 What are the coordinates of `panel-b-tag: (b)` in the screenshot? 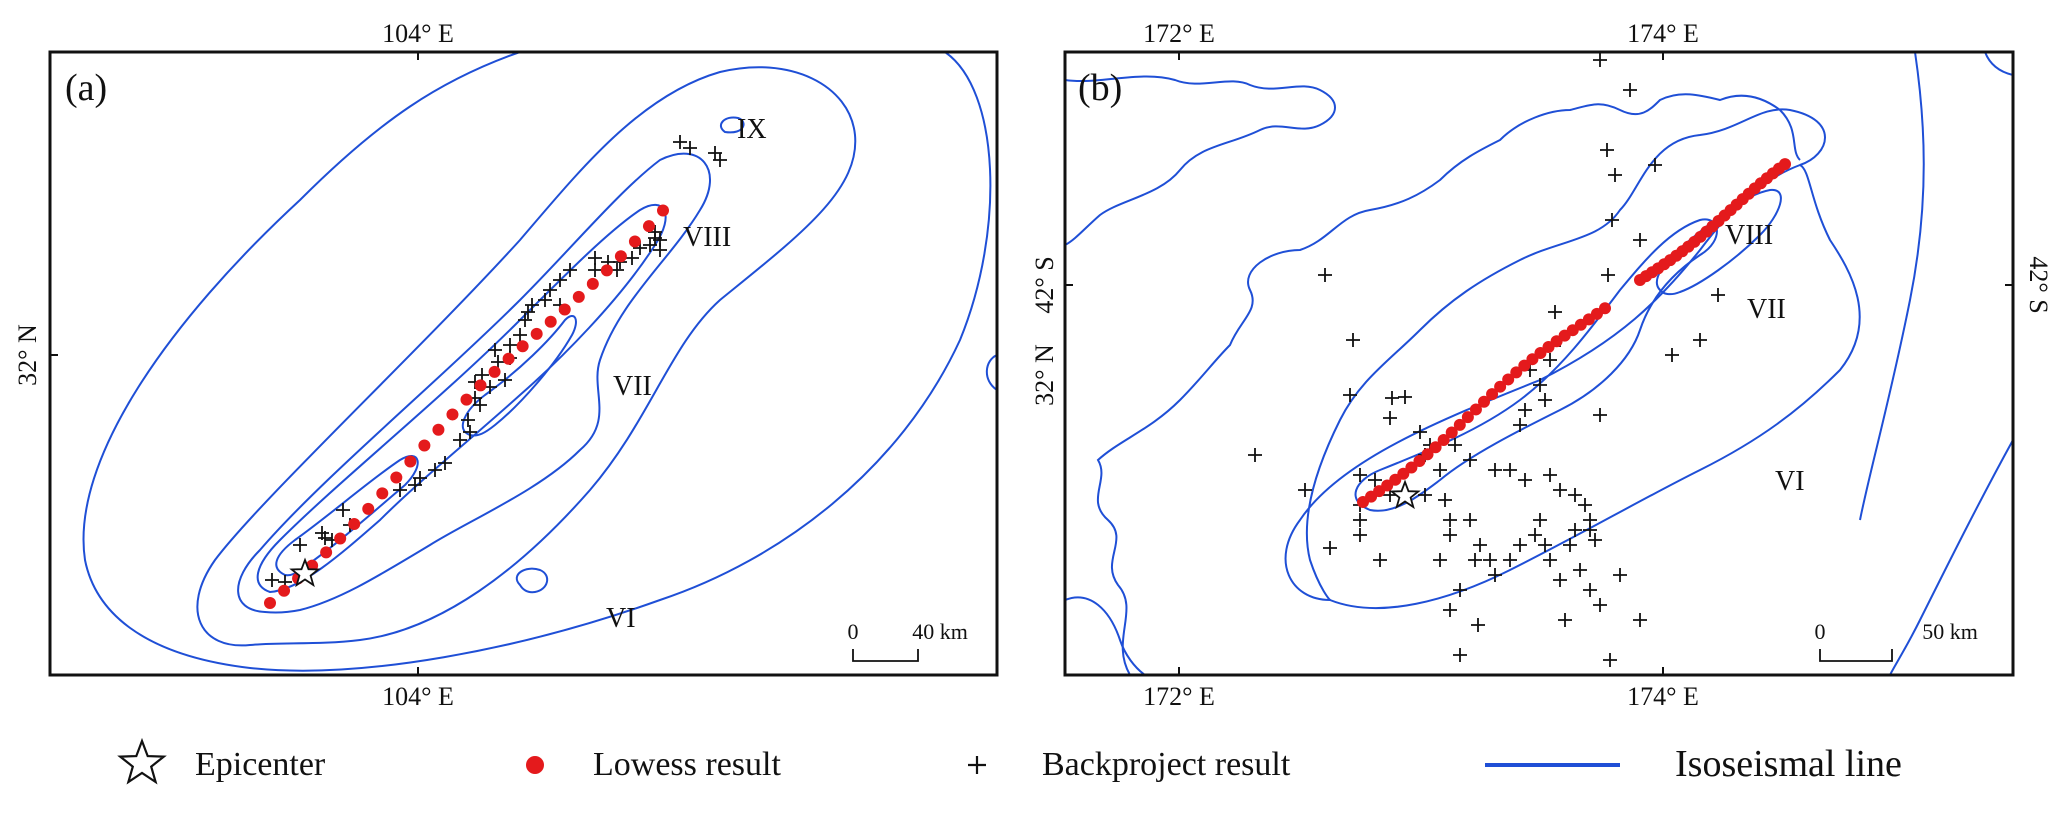 It's located at (1100, 88).